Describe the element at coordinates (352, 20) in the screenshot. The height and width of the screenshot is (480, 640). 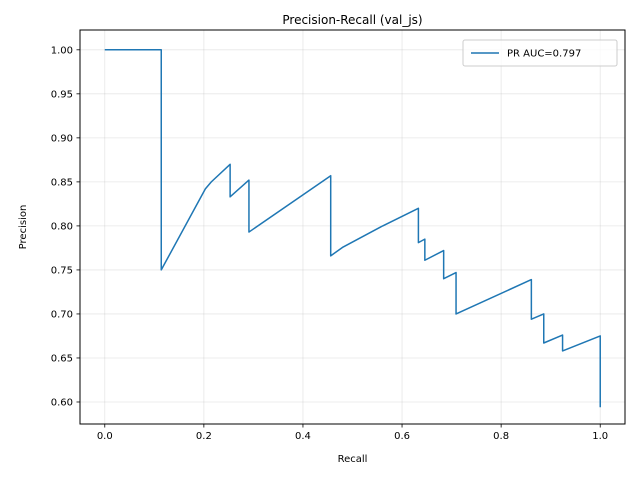
I see `chart-title: Precision-Recall (val_js)` at that location.